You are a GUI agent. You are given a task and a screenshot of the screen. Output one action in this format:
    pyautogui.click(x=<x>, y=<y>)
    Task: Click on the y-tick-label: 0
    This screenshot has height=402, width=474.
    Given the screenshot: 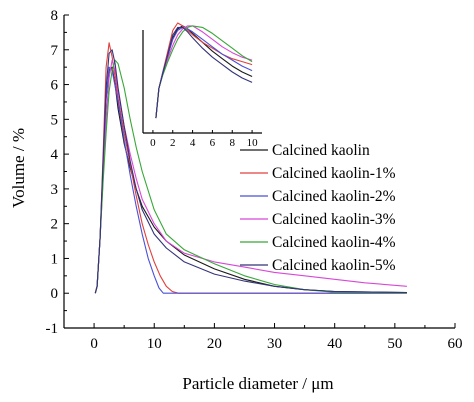 What is the action you would take?
    pyautogui.click(x=55, y=294)
    